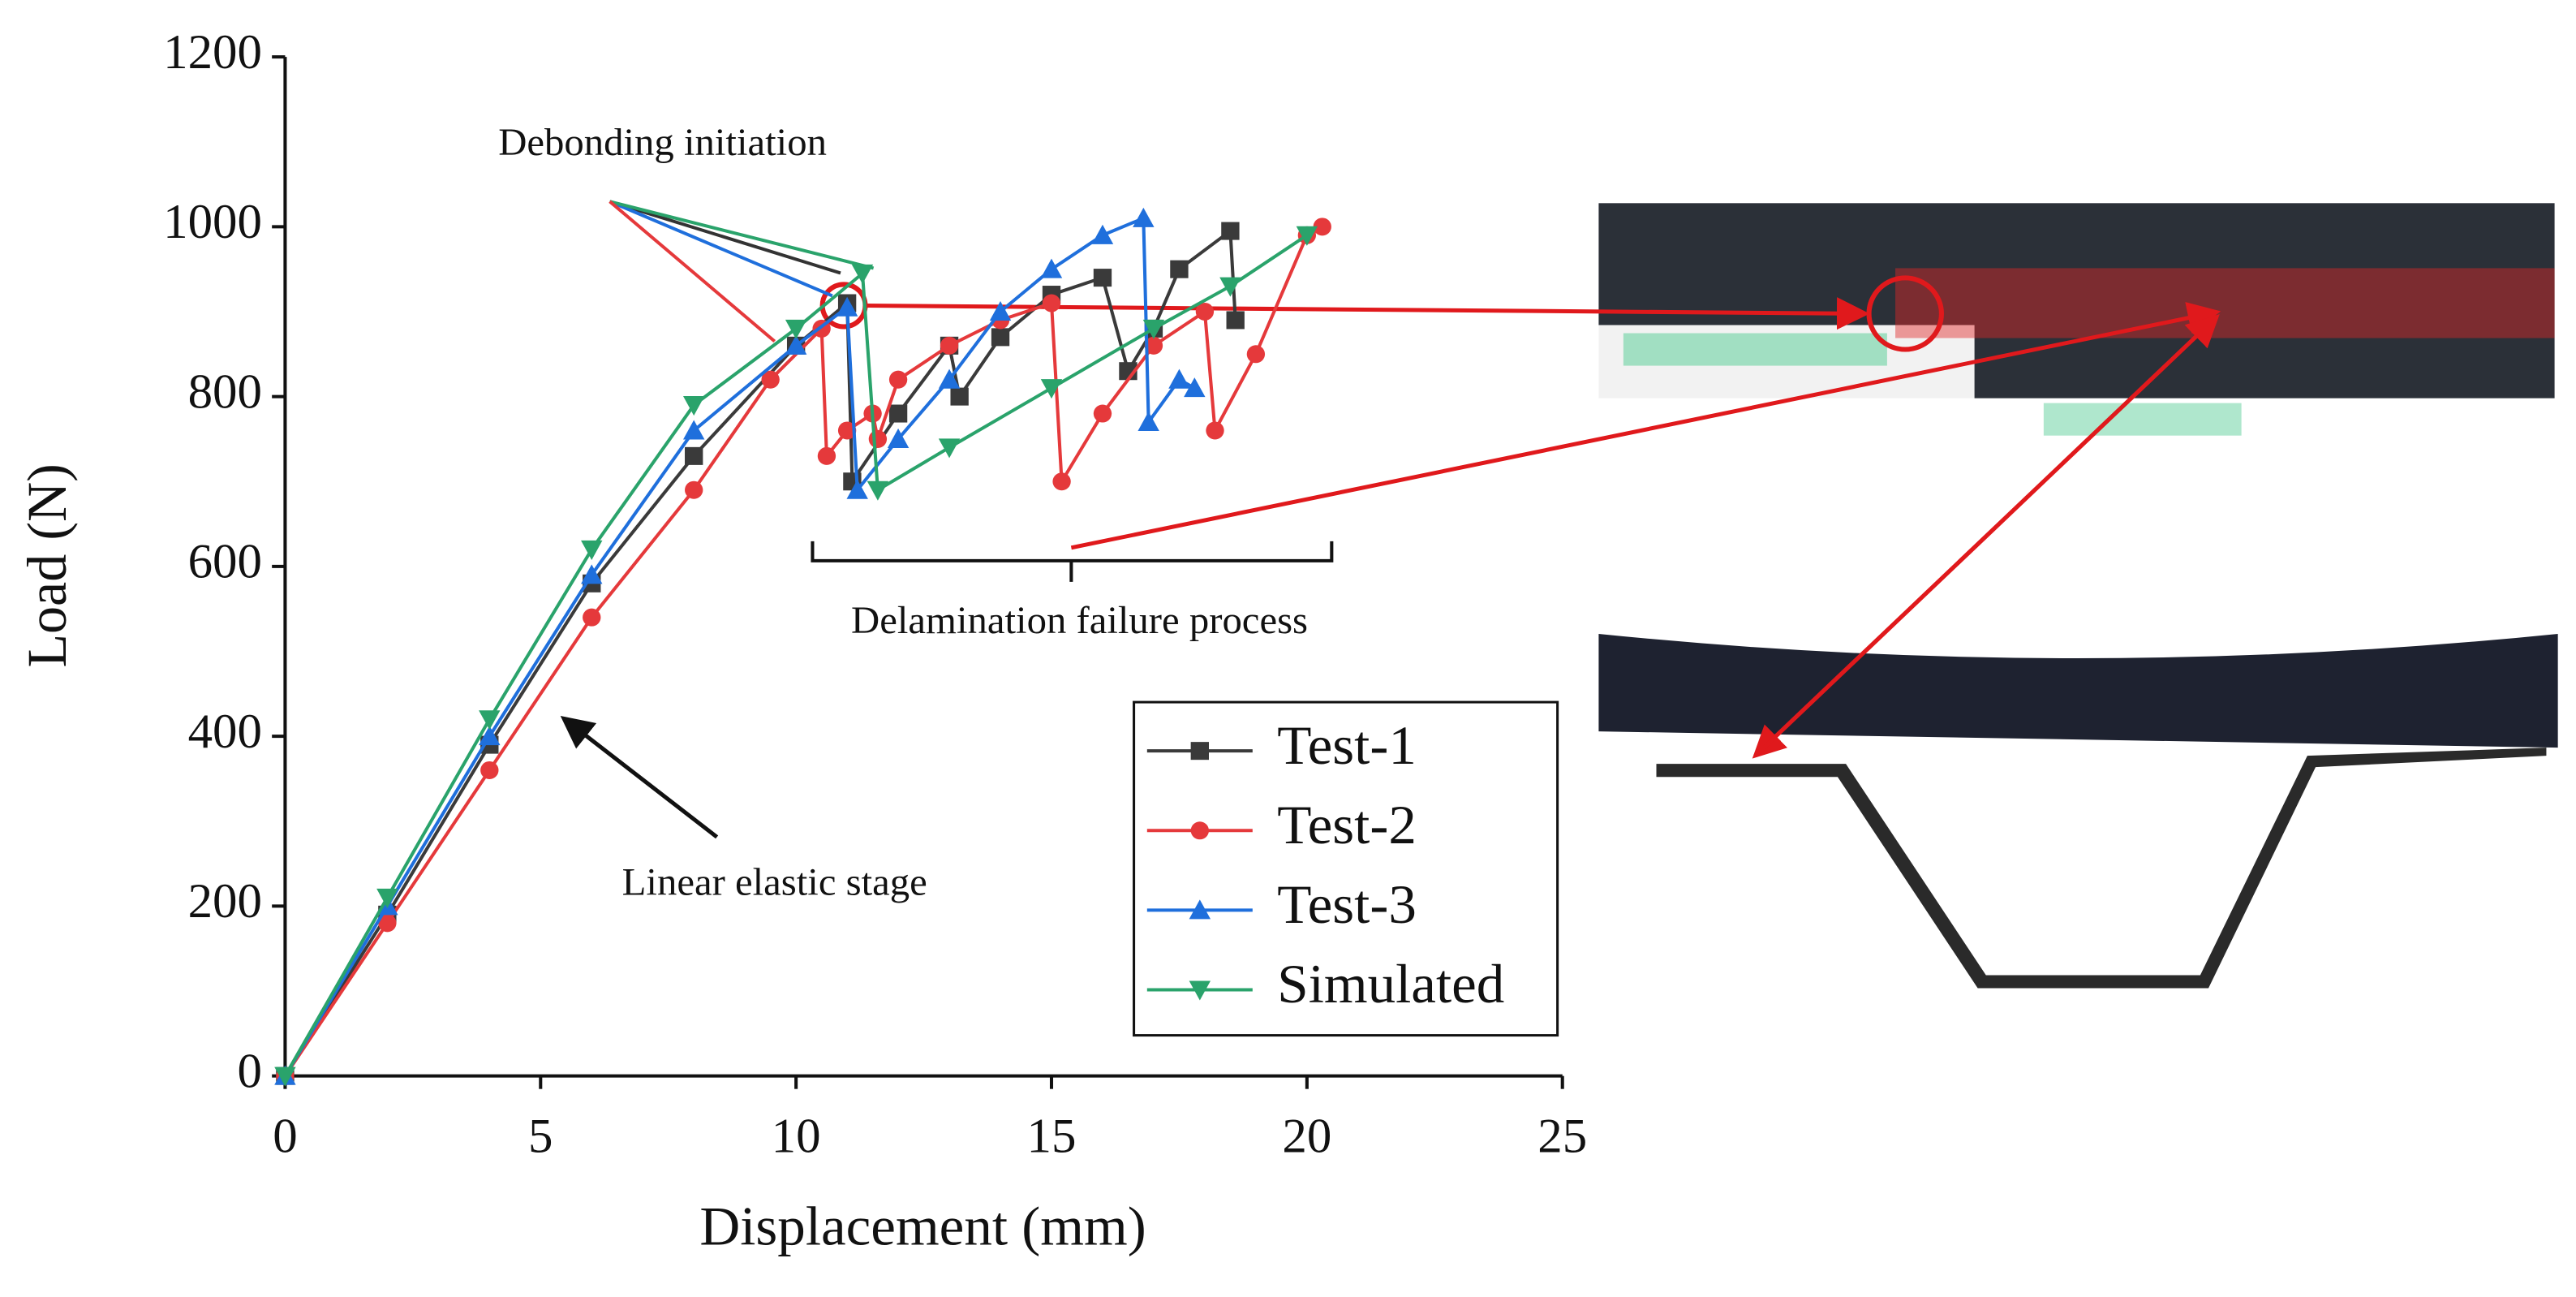 The height and width of the screenshot is (1297, 2576). I want to click on annotation: Linear elastic stage, so click(774, 882).